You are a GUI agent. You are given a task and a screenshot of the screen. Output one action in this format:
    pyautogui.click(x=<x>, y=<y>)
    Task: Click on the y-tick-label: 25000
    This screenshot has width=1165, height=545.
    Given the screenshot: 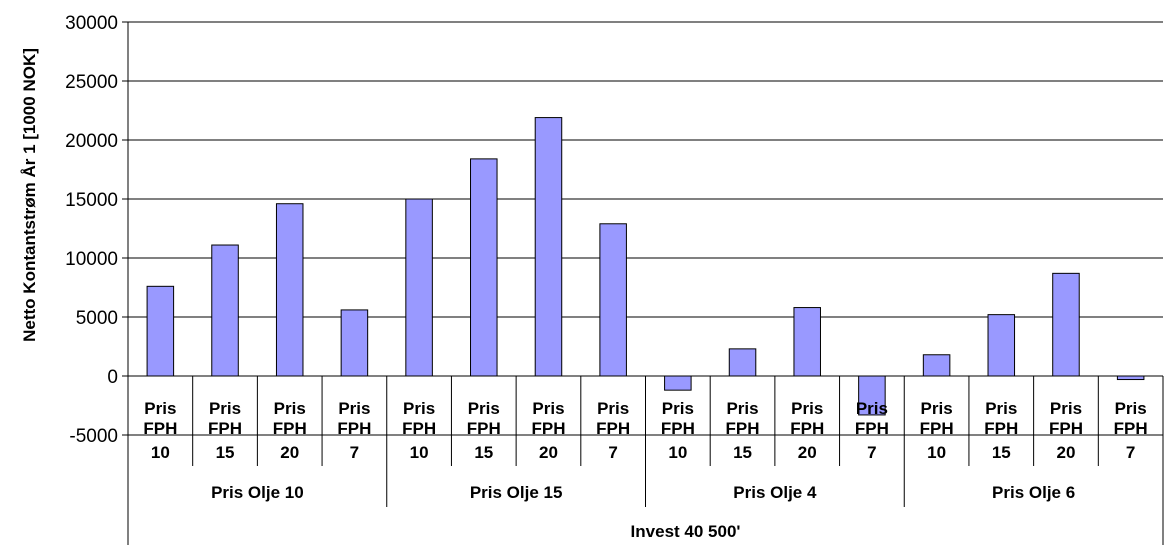 What is the action you would take?
    pyautogui.click(x=91, y=82)
    